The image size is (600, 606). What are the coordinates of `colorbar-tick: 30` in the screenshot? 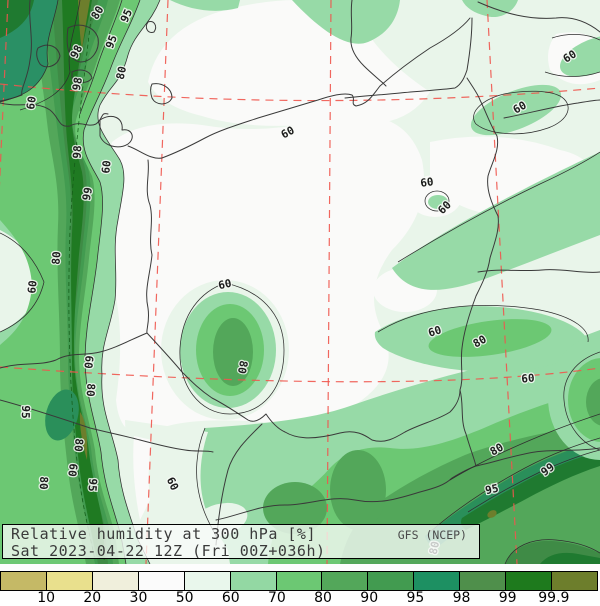 It's located at (138, 598).